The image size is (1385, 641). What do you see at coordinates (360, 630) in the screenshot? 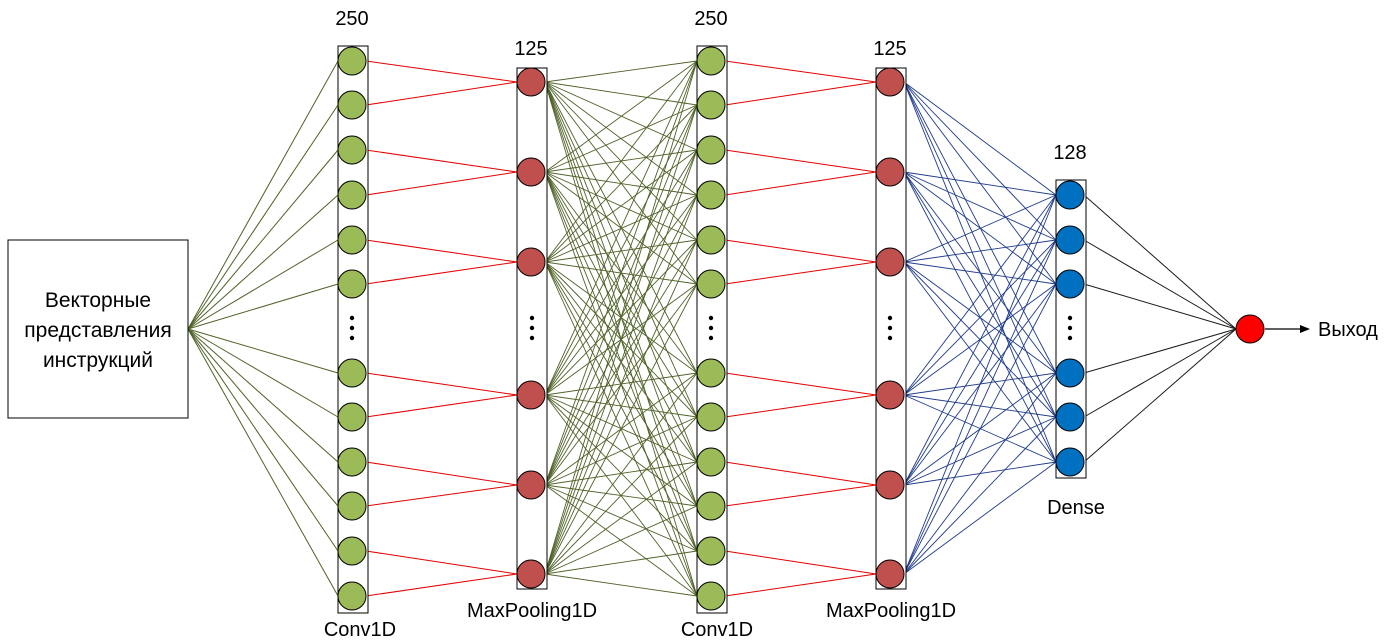
I see `conv1-label: Conv1D` at bounding box center [360, 630].